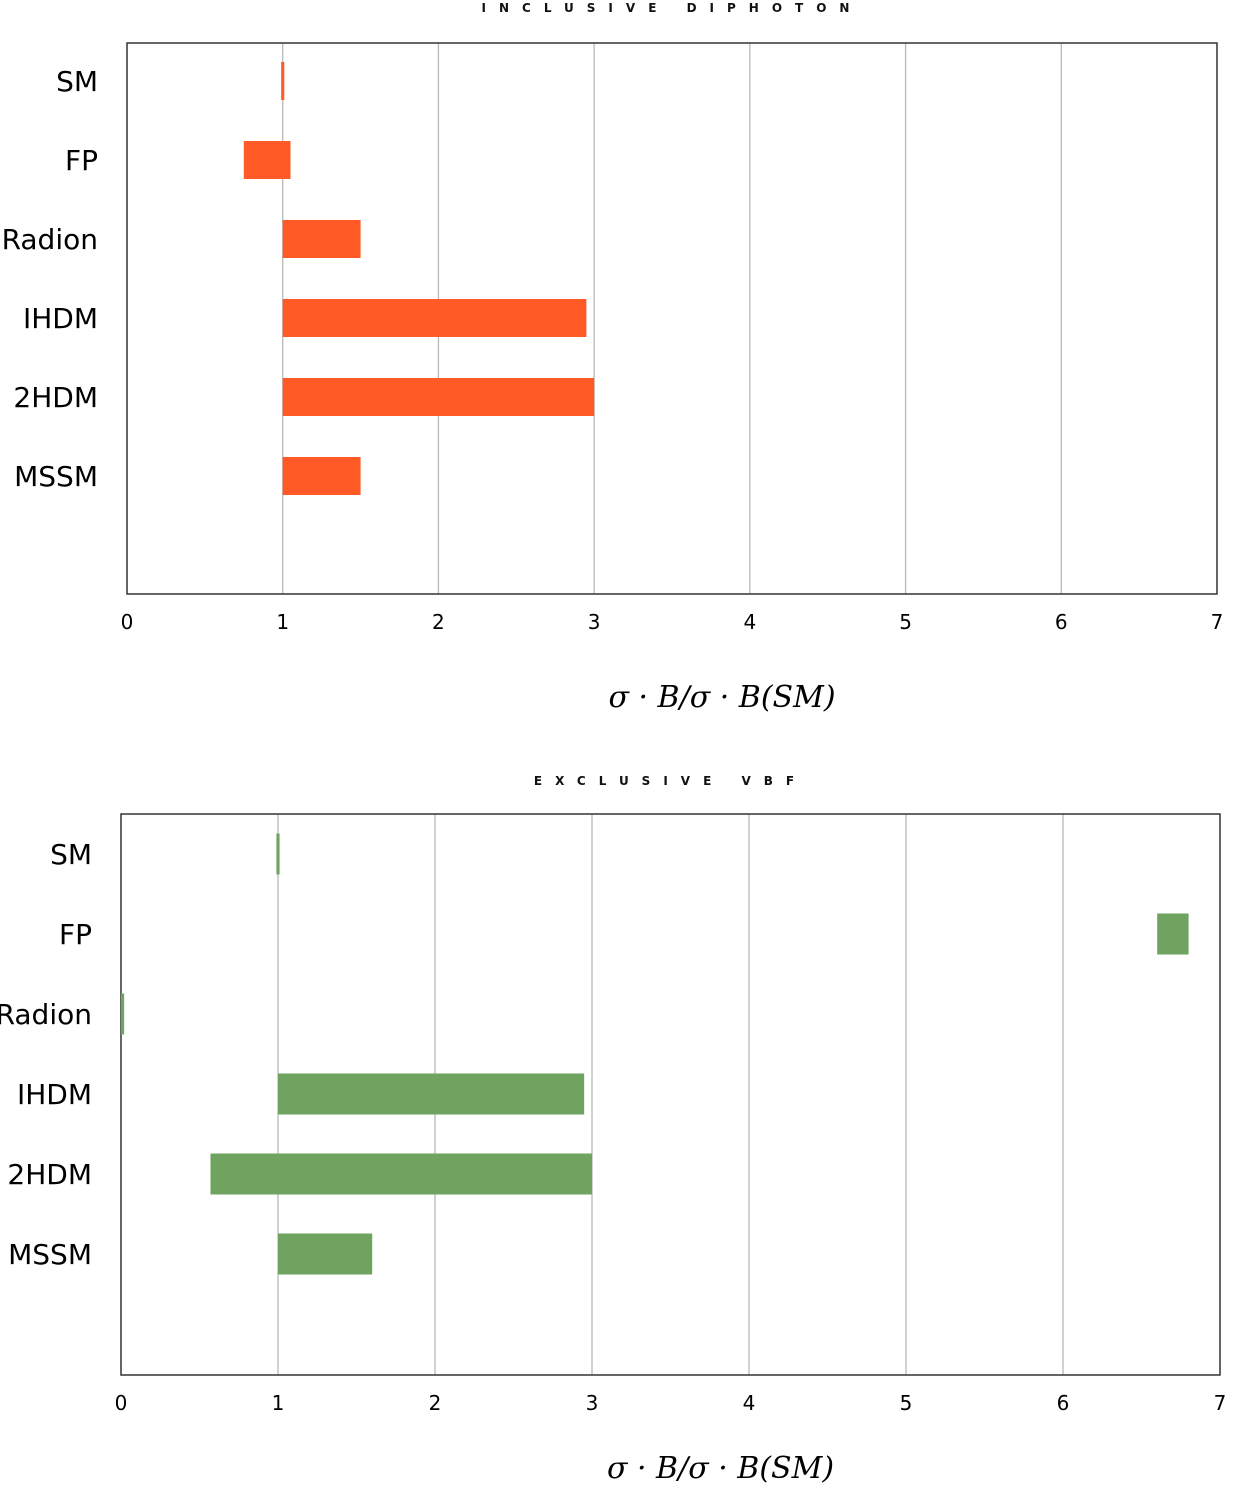 Image resolution: width=1238 pixels, height=1487 pixels. Describe the element at coordinates (672, 8) in the screenshot. I see `chart-title: INCLUSIVE DIPHOTON` at that location.